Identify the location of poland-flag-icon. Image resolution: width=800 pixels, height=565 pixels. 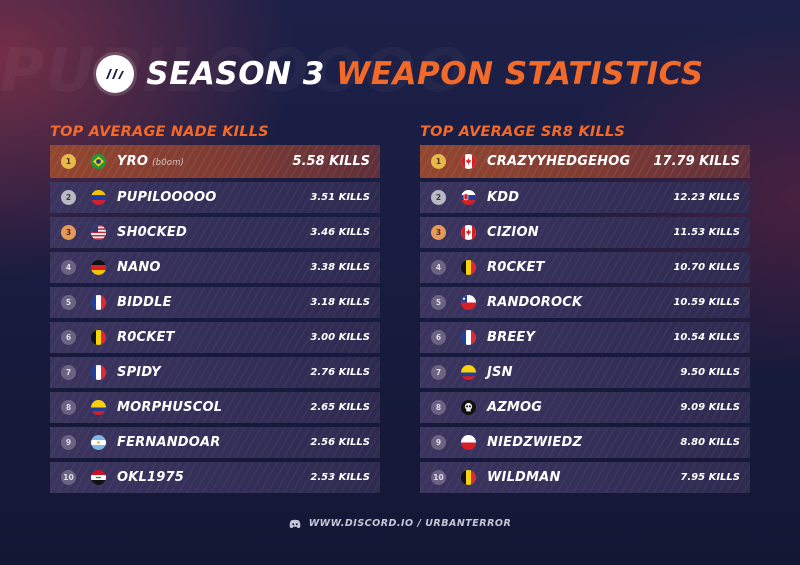
(468, 442).